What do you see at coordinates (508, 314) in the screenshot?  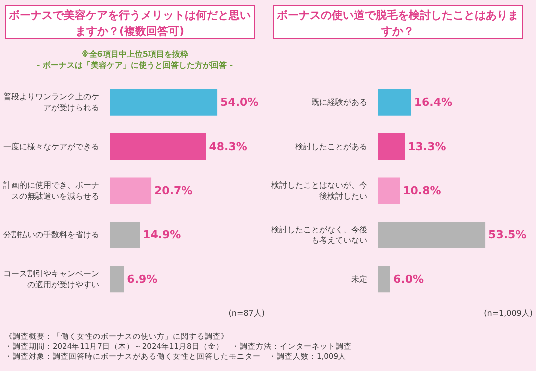 I see `text: (n=1,009人)` at bounding box center [508, 314].